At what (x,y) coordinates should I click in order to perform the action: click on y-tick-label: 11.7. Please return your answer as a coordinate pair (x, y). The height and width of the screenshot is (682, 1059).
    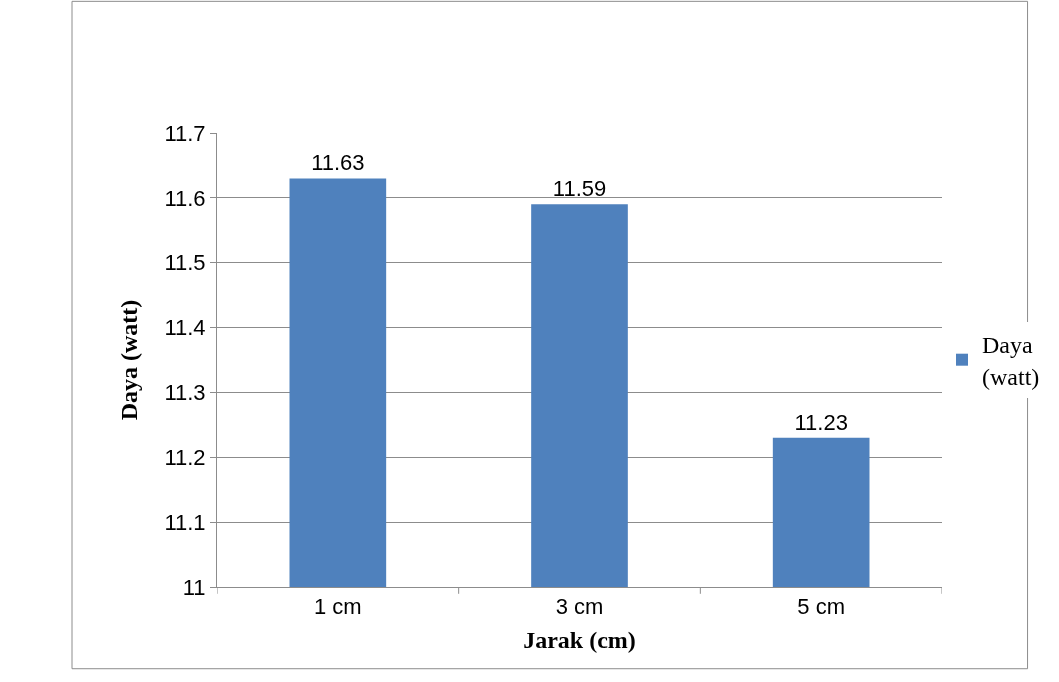
    Looking at the image, I should click on (185, 133).